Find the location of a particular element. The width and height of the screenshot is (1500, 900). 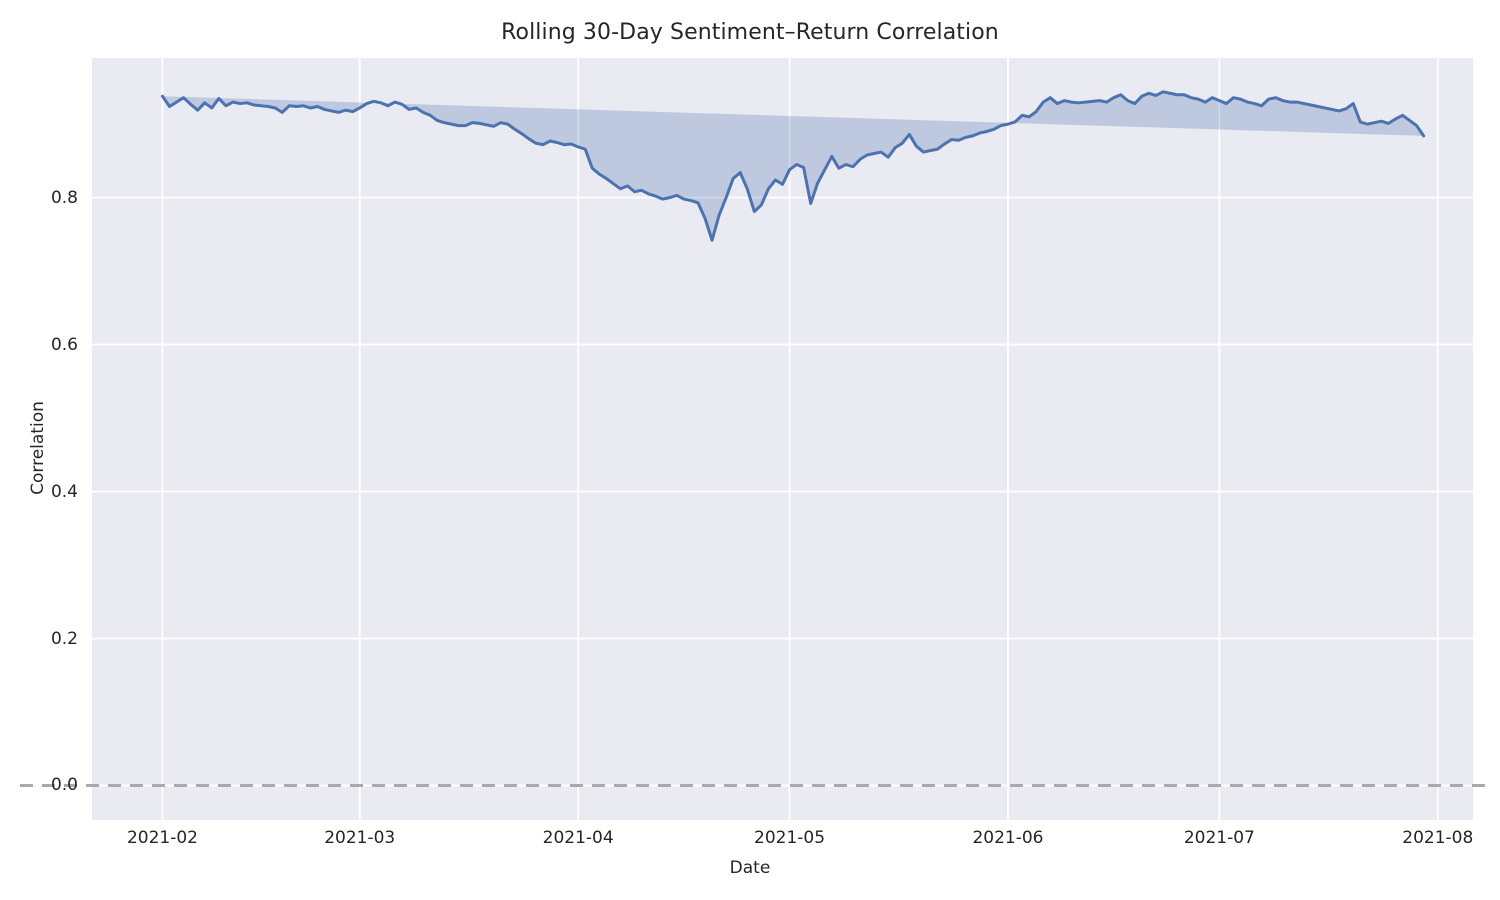

x-tick-label: 2021-06 is located at coordinates (1008, 838).